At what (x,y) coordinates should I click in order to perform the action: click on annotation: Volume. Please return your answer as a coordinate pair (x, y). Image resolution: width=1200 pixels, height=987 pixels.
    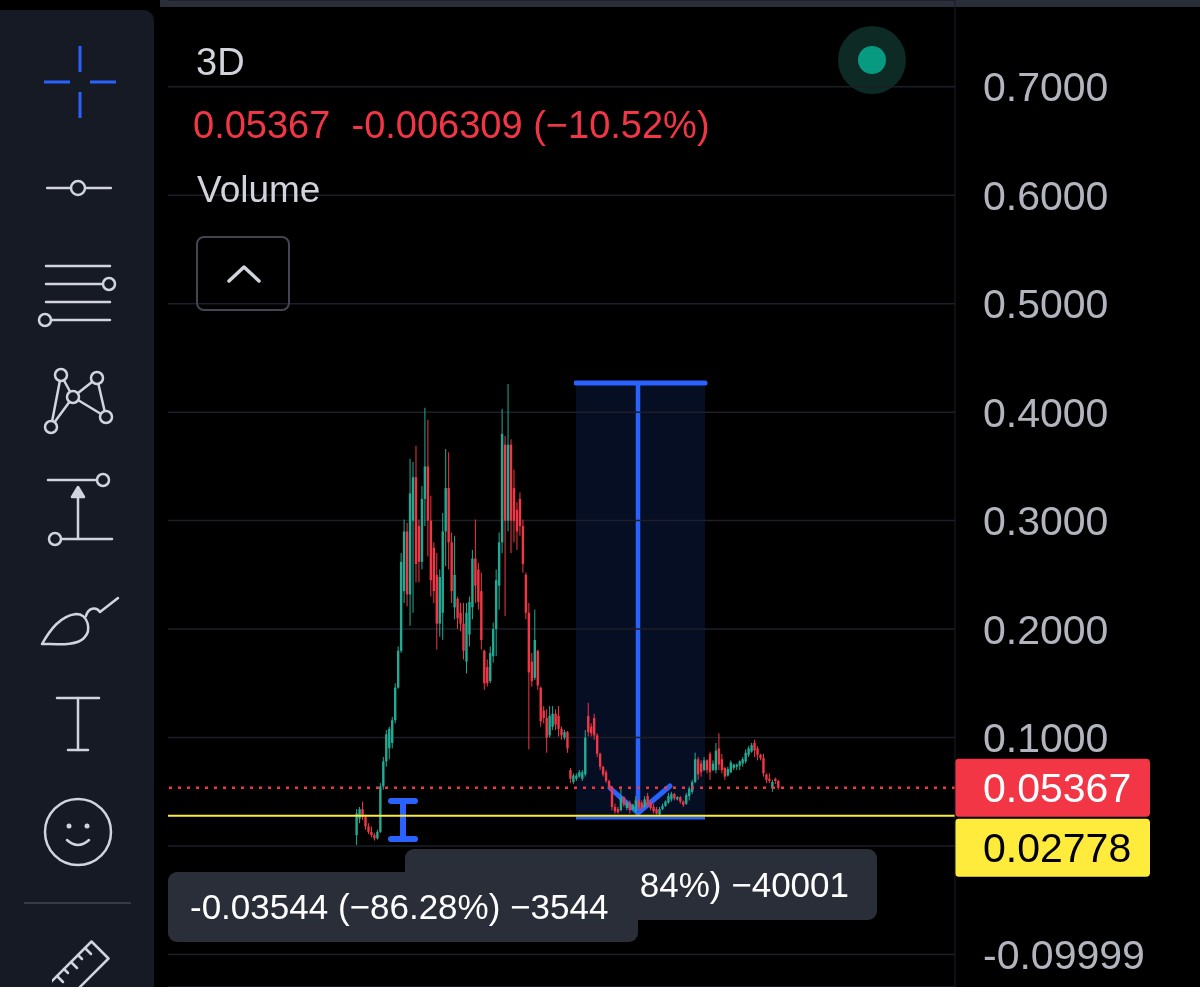
    Looking at the image, I should click on (259, 190).